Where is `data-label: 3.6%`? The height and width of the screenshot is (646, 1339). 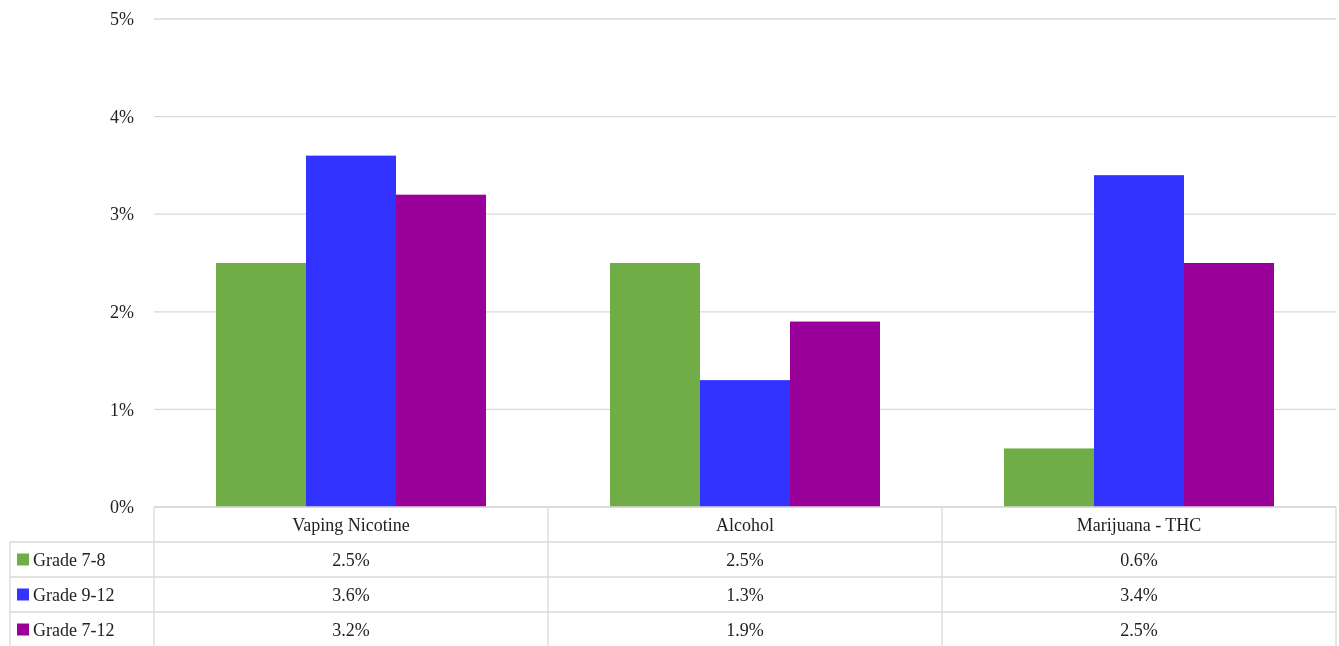 data-label: 3.6% is located at coordinates (351, 594).